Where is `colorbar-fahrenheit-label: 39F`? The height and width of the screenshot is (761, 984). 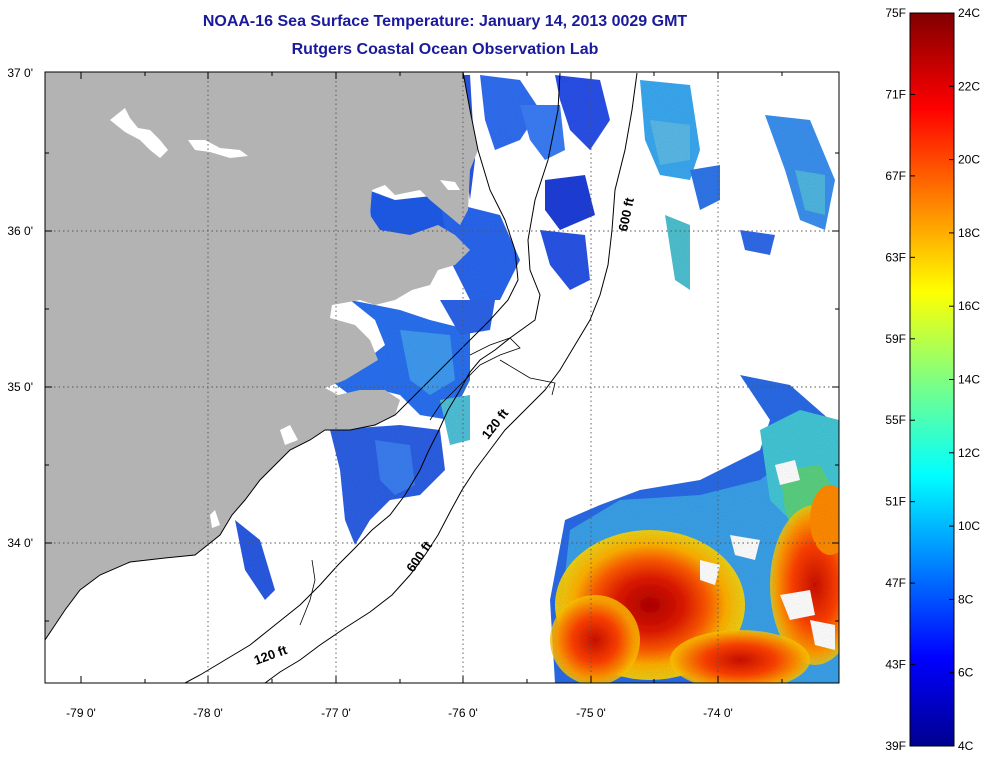
colorbar-fahrenheit-label: 39F is located at coordinates (895, 746).